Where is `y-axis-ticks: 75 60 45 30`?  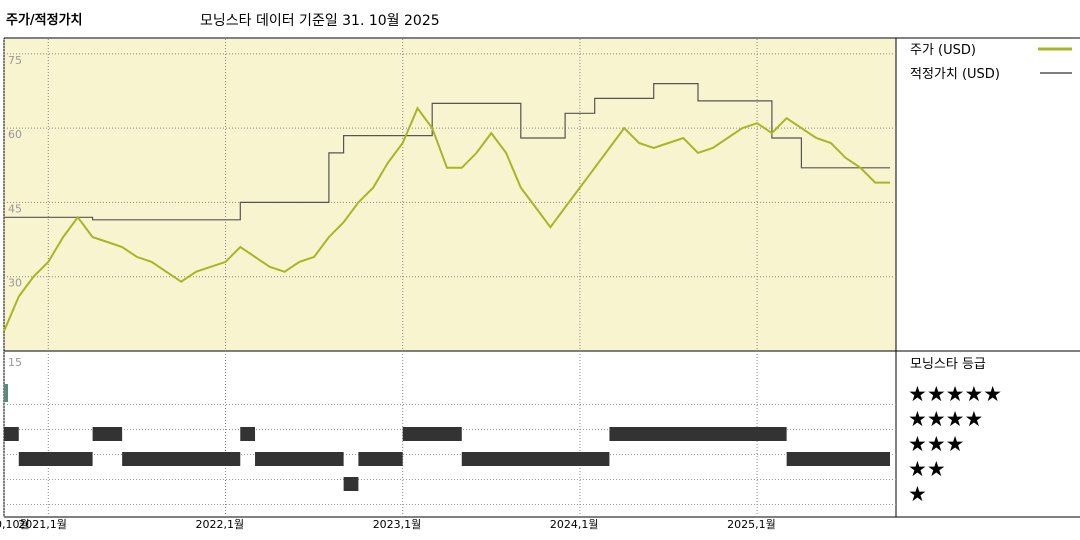
y-axis-ticks: 75 60 45 30 is located at coordinates (15, 172).